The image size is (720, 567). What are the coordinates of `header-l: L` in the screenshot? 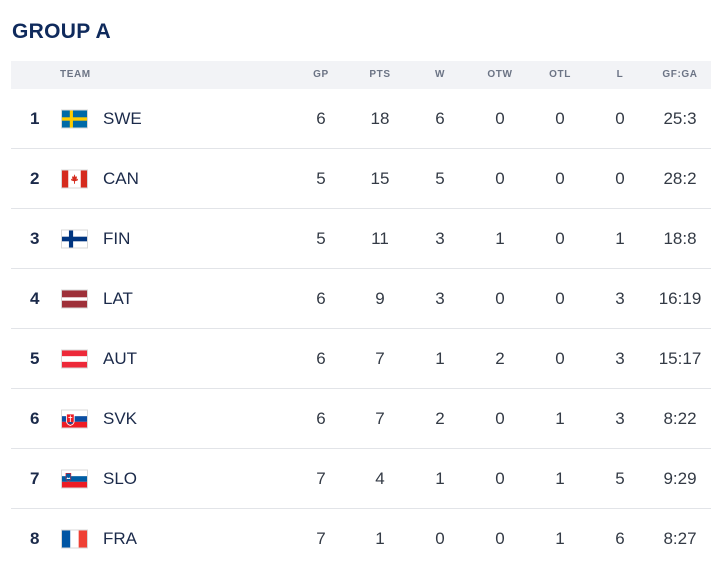 It's located at (620, 74).